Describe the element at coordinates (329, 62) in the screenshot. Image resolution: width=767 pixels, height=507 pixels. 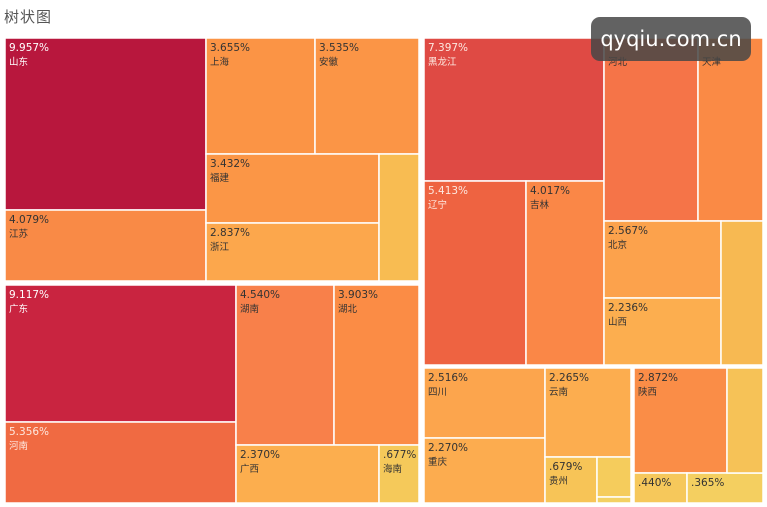
I see `tile-name-label: 安徽` at that location.